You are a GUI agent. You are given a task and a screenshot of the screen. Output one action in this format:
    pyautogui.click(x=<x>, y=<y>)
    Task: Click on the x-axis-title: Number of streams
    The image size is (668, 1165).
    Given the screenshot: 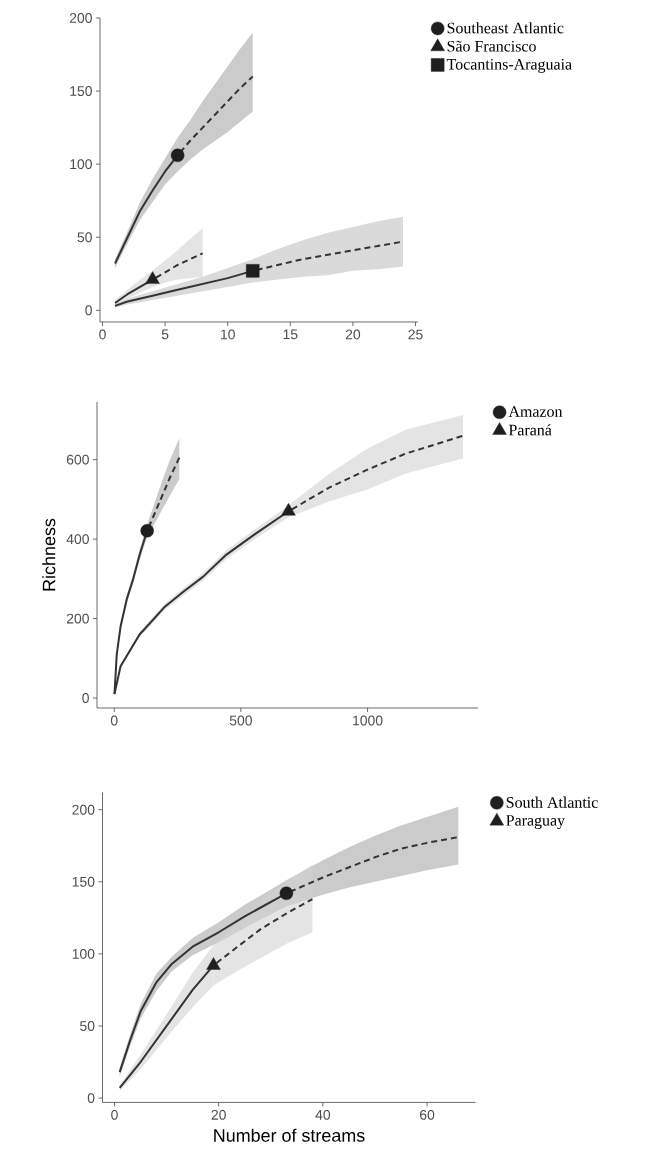 What is the action you would take?
    pyautogui.click(x=289, y=1135)
    